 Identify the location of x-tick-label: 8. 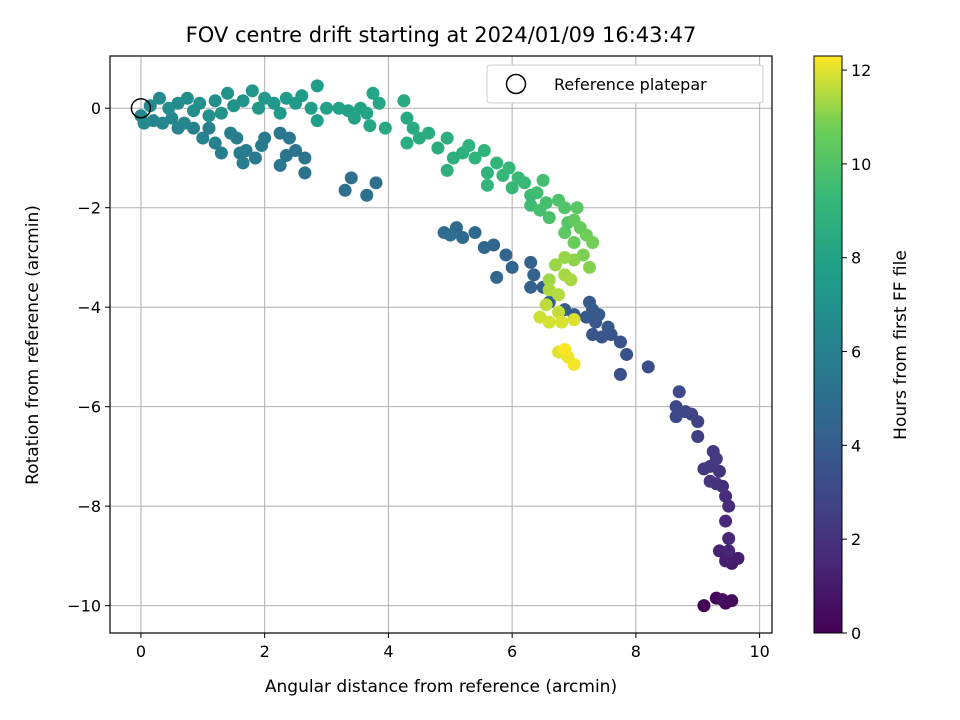
(636, 651).